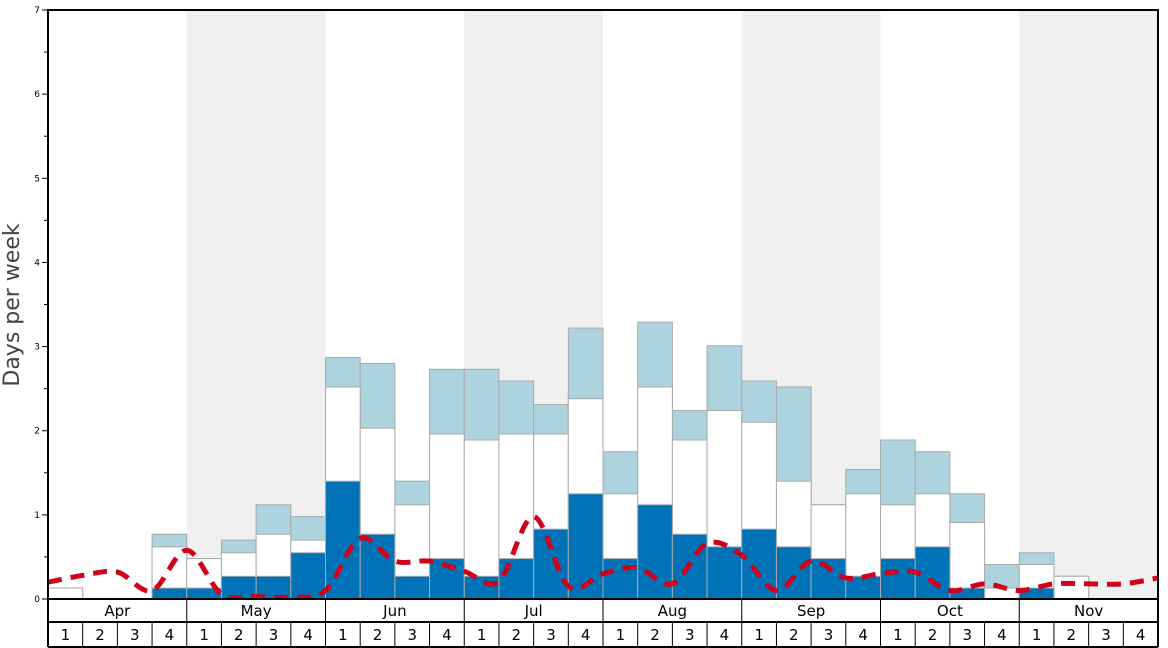  What do you see at coordinates (551, 564) in the screenshot?
I see `bar-dark-w15` at bounding box center [551, 564].